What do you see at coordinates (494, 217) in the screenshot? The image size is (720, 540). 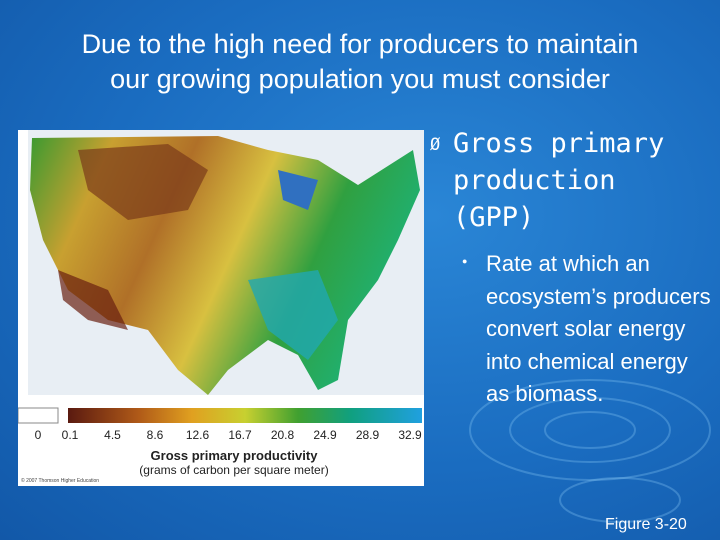 I see `bullet-line: (GPP)` at bounding box center [494, 217].